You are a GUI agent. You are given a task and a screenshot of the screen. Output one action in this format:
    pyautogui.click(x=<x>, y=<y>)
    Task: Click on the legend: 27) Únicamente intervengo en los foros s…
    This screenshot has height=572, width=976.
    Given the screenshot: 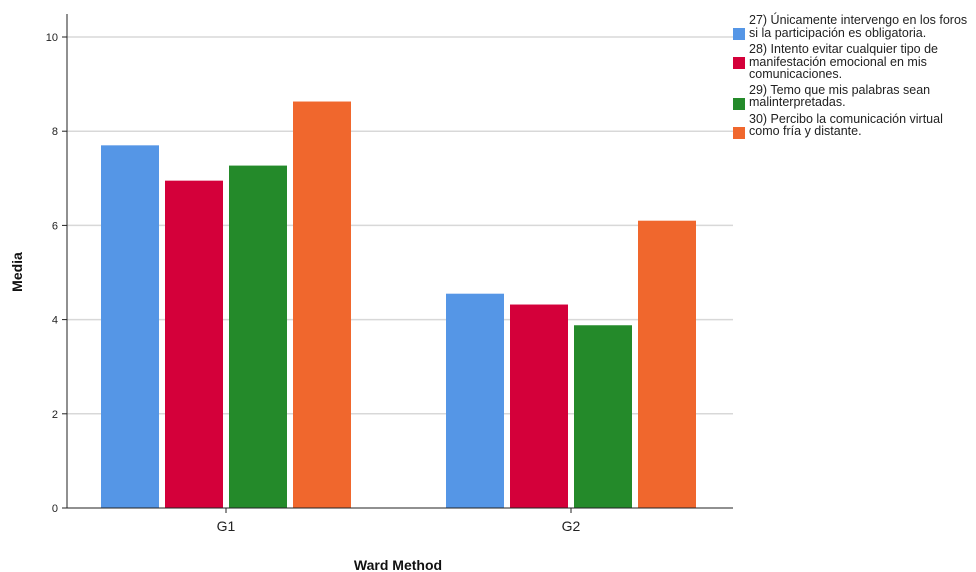 What is the action you would take?
    pyautogui.click(x=853, y=78)
    